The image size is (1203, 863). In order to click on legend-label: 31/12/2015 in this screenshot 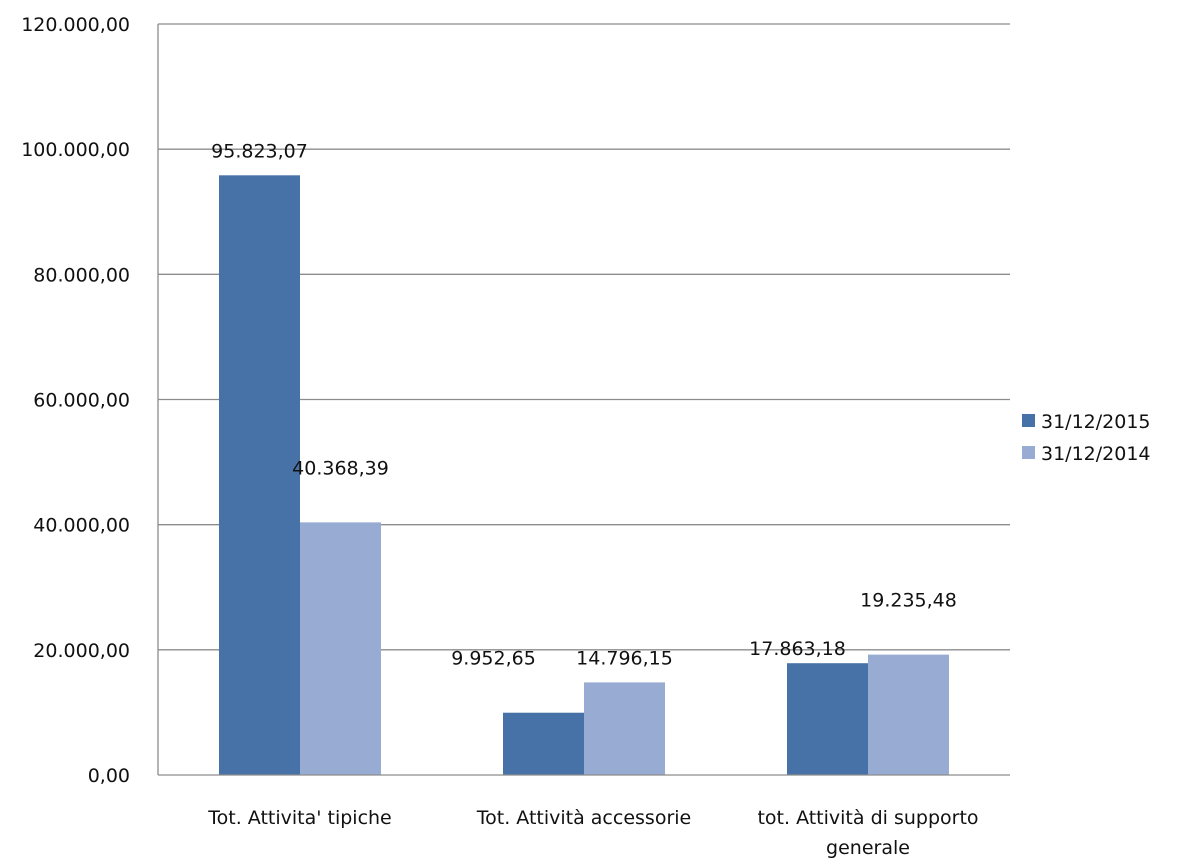, I will do `click(1096, 422)`.